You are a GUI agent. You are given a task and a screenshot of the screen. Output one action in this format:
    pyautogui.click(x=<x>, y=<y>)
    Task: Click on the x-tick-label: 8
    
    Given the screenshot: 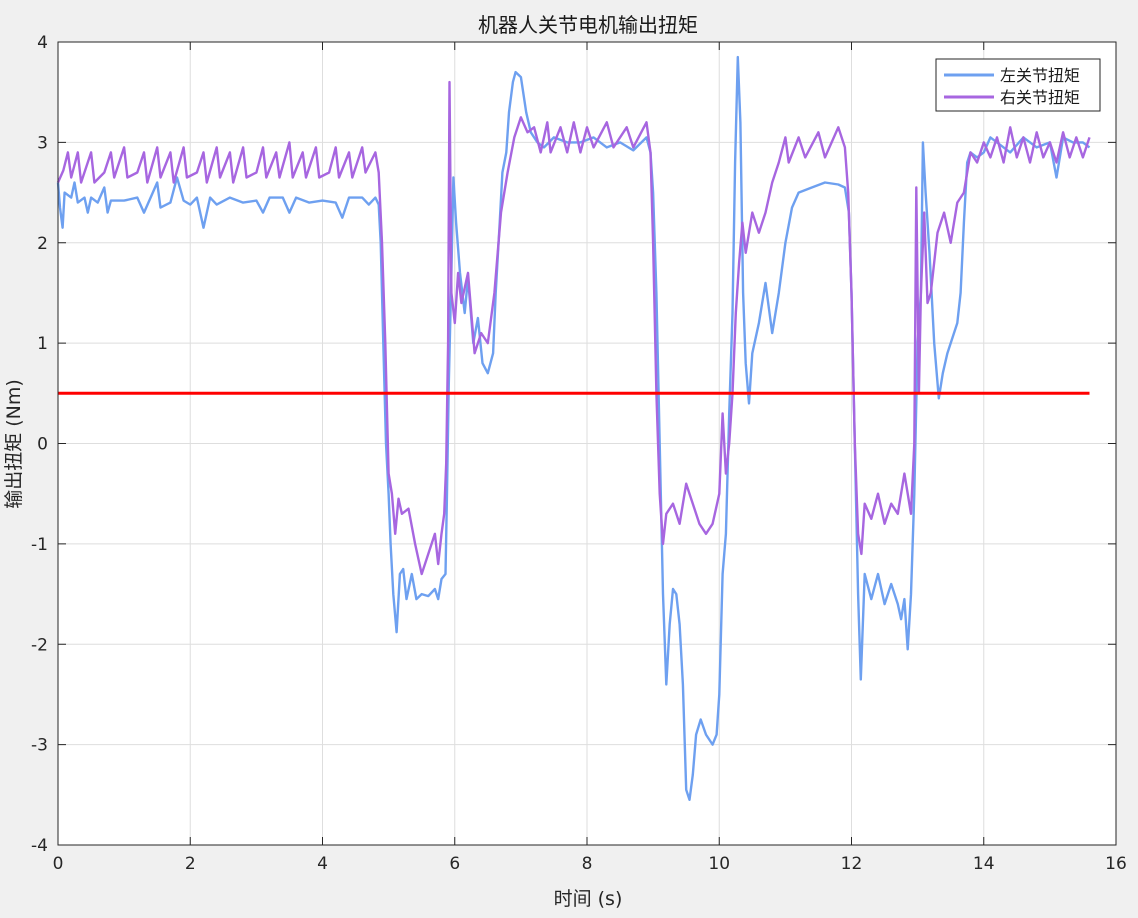 What is the action you would take?
    pyautogui.click(x=587, y=864)
    